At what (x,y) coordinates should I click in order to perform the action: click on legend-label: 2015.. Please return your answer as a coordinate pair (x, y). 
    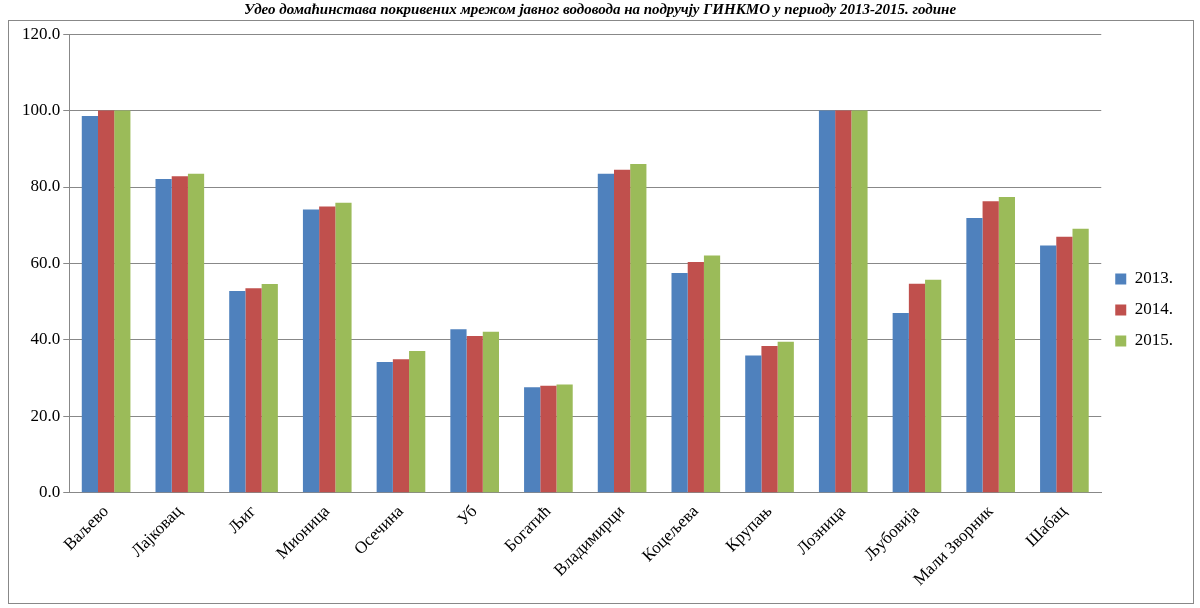
    Looking at the image, I should click on (1153, 340).